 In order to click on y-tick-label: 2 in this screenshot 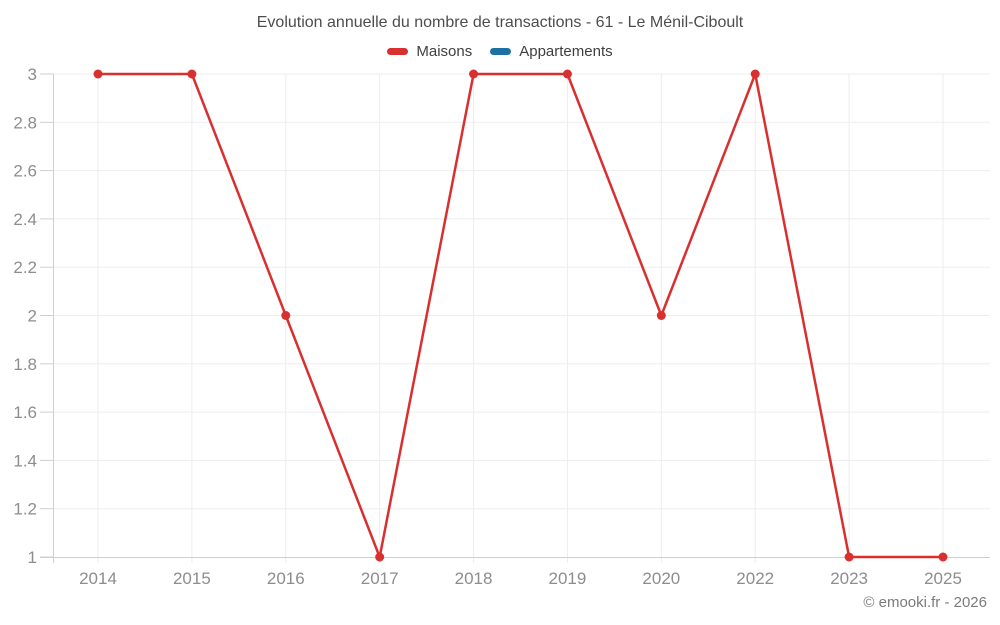, I will do `click(32, 316)`.